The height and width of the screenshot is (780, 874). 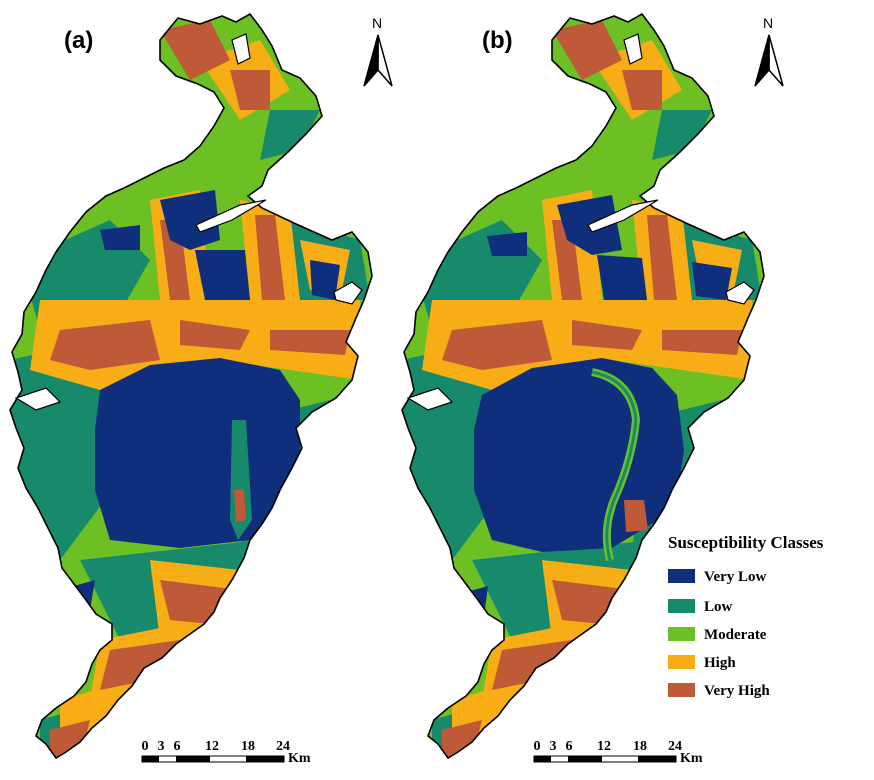 What do you see at coordinates (718, 607) in the screenshot?
I see `legend-label-low: Low` at bounding box center [718, 607].